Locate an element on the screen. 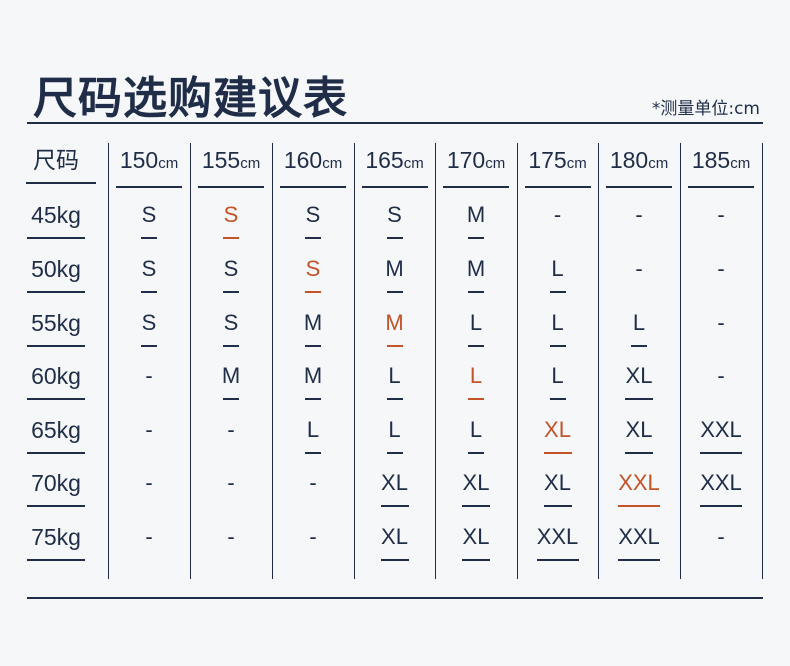 Image resolution: width=790 pixels, height=666 pixels. weight-text: 75kg is located at coordinates (56, 537).